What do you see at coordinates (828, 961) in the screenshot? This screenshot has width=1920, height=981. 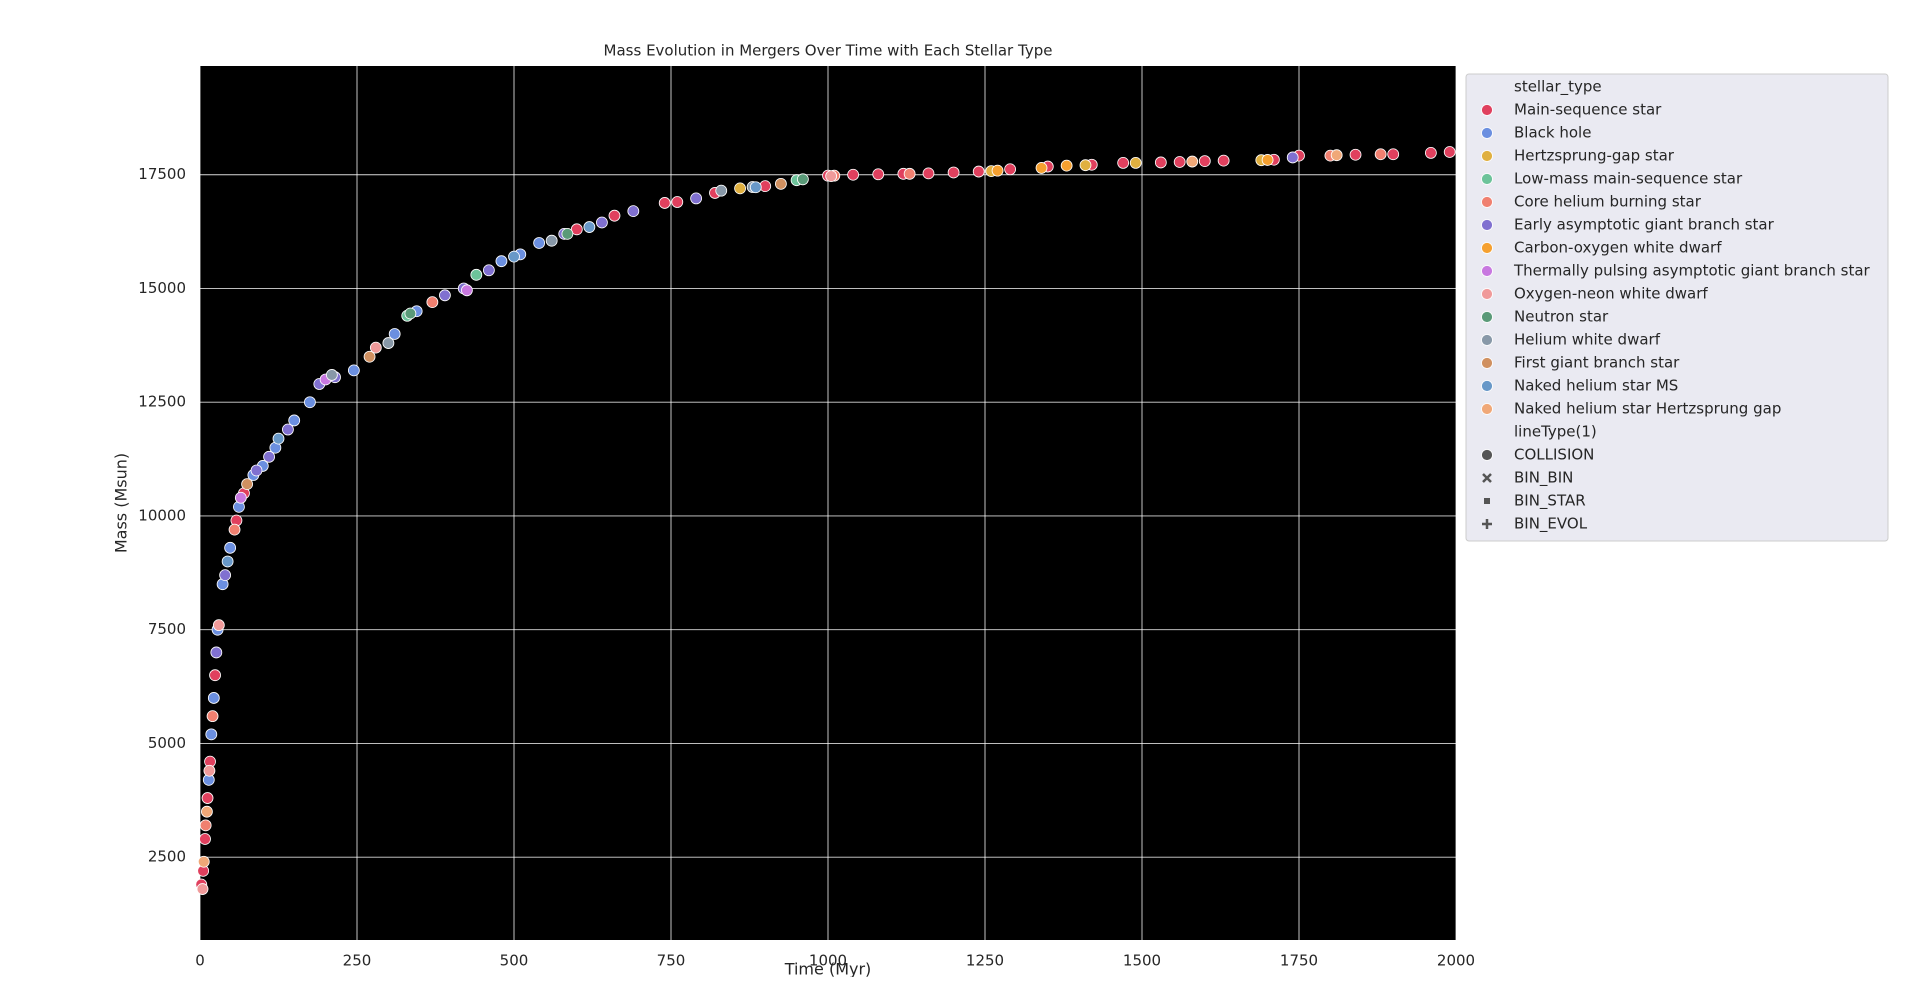 I see `x-tick-label: 1000` at bounding box center [828, 961].